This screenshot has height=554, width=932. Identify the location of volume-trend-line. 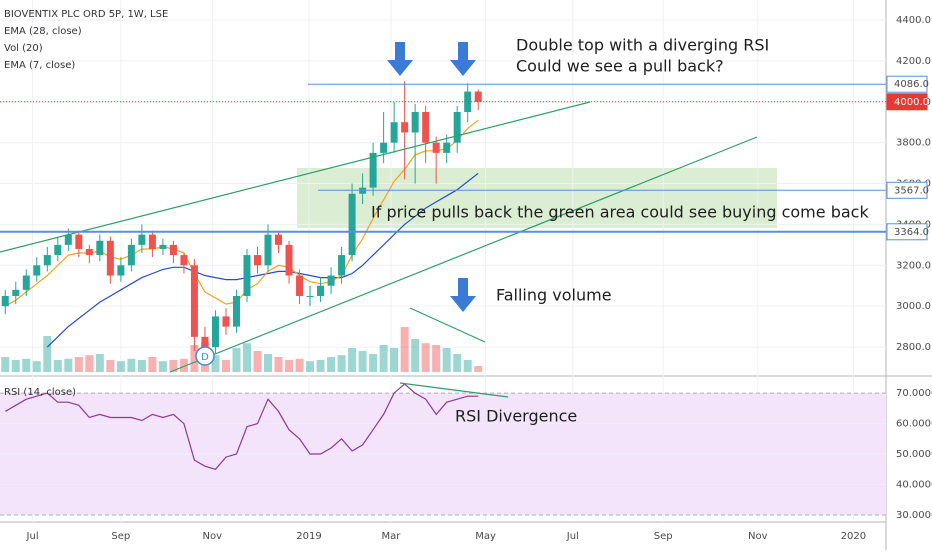
(447, 325).